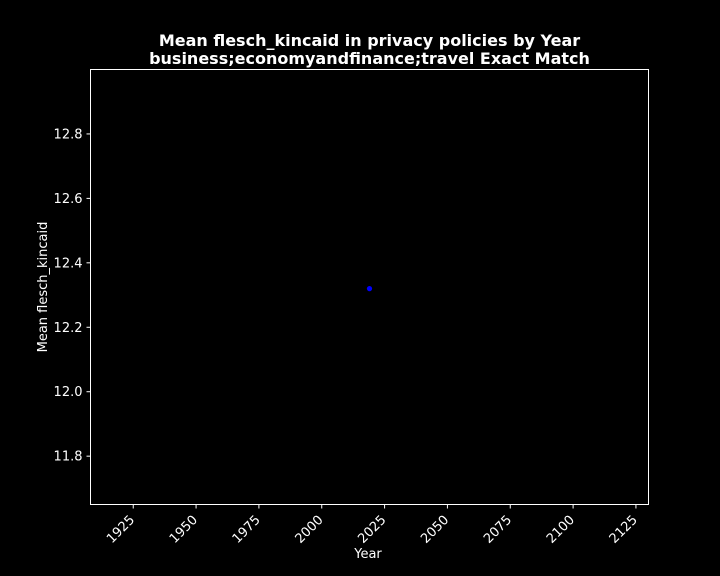  I want to click on data-point, so click(369, 289).